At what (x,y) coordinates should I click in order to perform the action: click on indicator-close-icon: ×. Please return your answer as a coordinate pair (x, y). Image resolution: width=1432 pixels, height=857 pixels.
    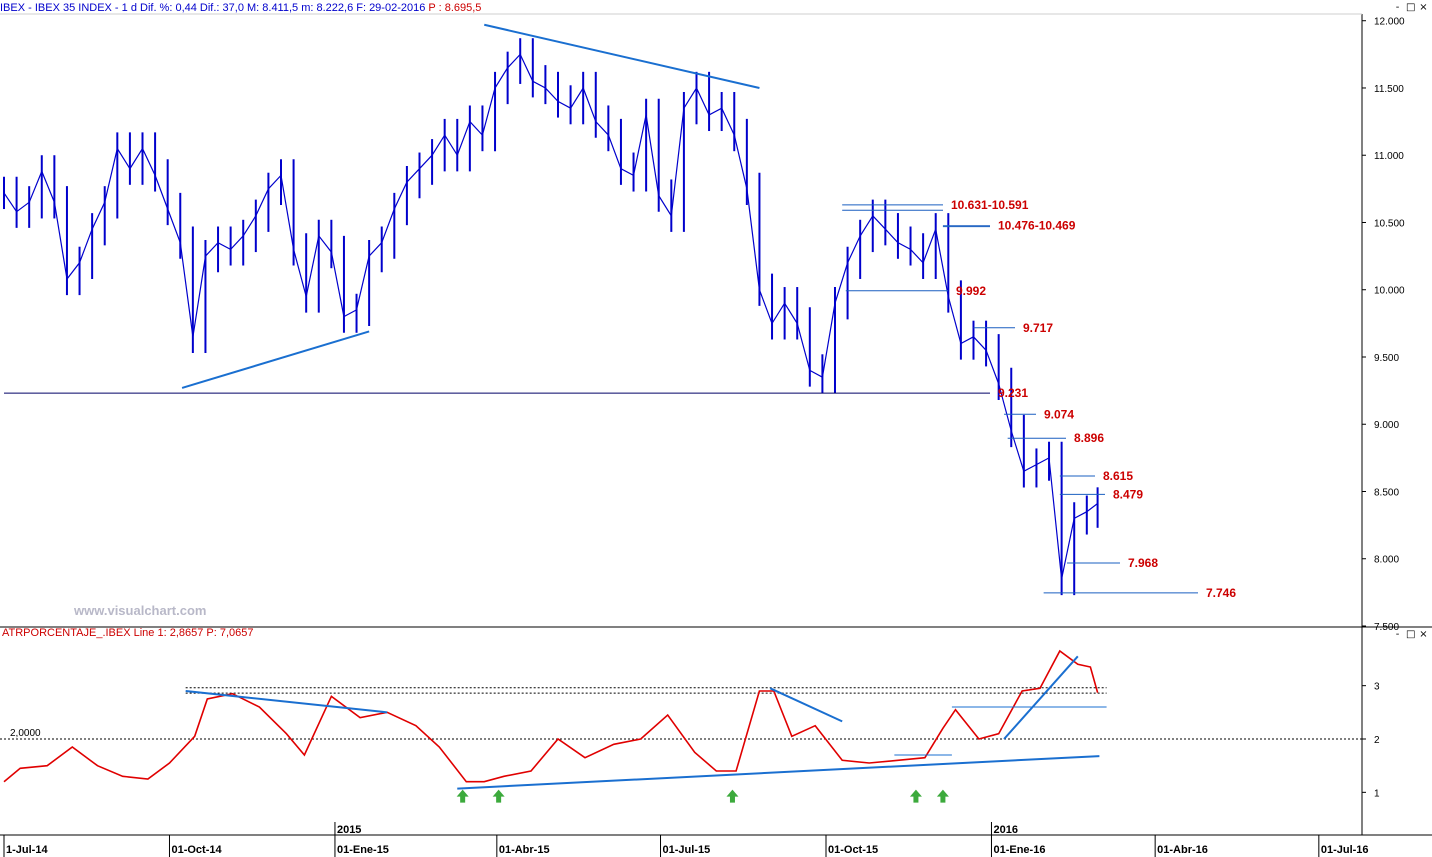
    Looking at the image, I should click on (1423, 634).